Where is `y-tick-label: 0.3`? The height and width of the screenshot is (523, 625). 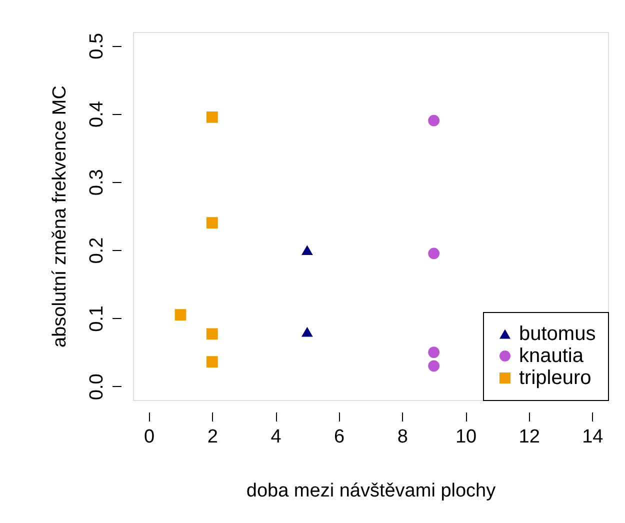 y-tick-label: 0.3 is located at coordinates (97, 182).